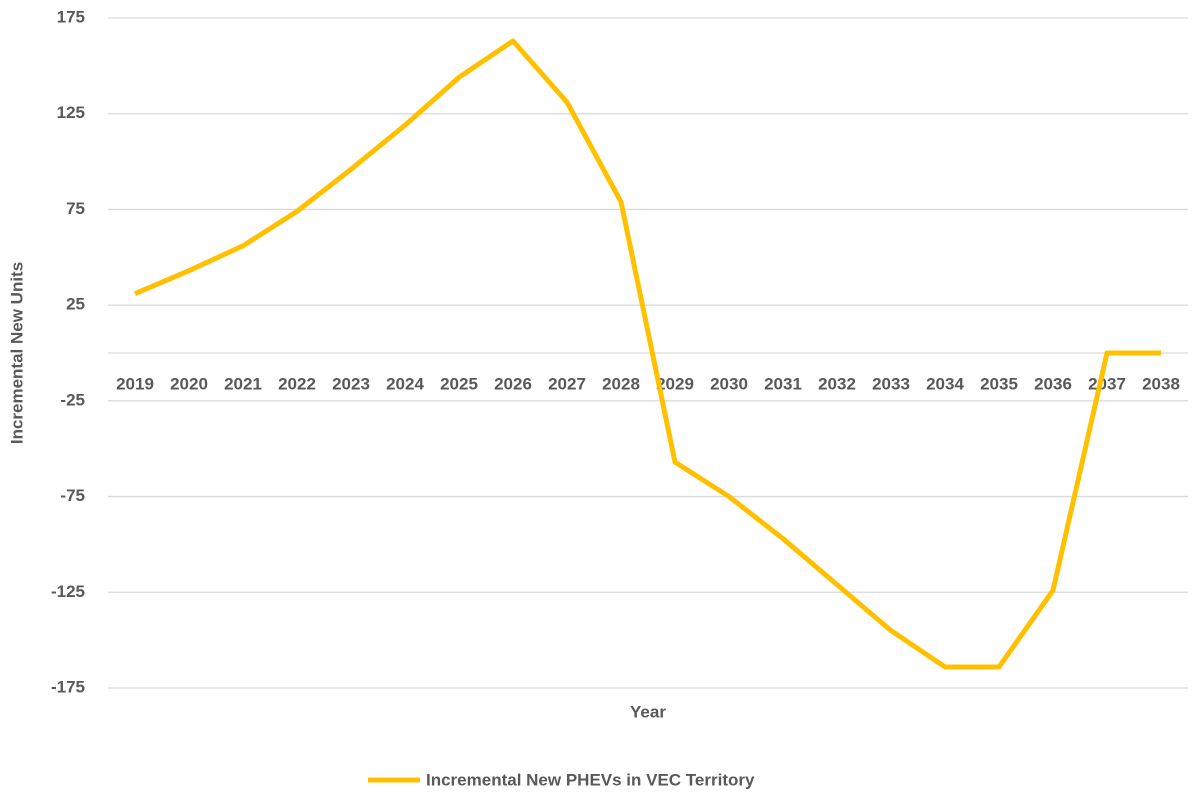 This screenshot has height=795, width=1195. What do you see at coordinates (729, 383) in the screenshot?
I see `x-tick-label: 2030` at bounding box center [729, 383].